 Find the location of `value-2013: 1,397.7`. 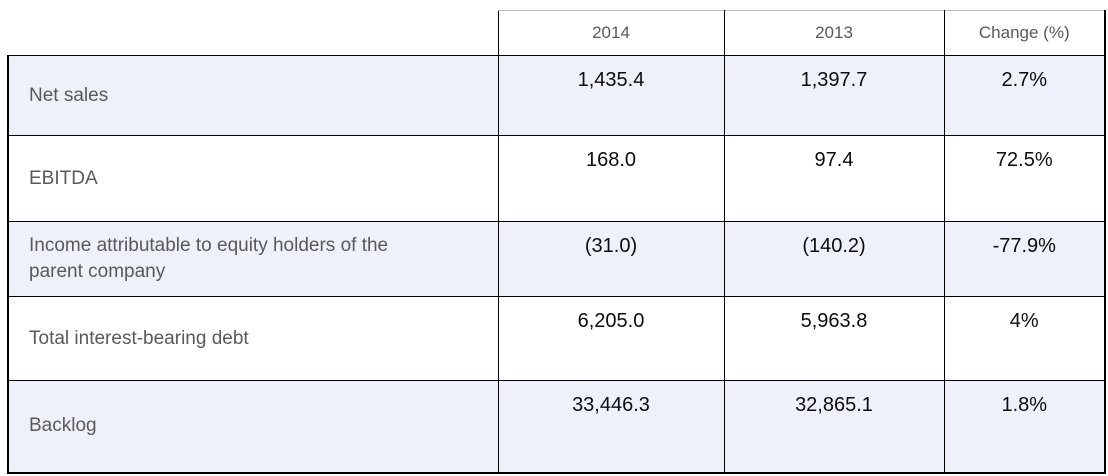

value-2013: 1,397.7 is located at coordinates (834, 95).